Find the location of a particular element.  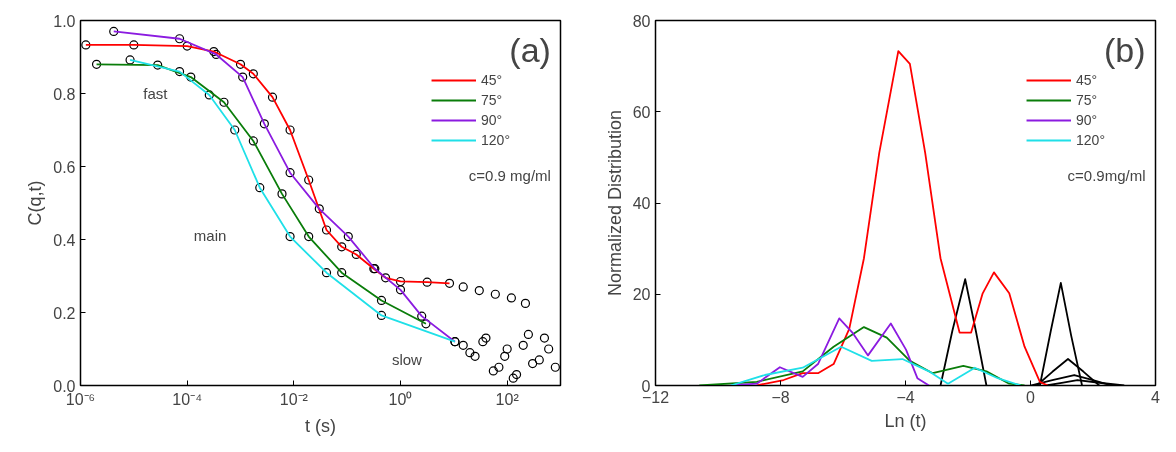

y-tick-label: 0.8 is located at coordinates (64, 94).